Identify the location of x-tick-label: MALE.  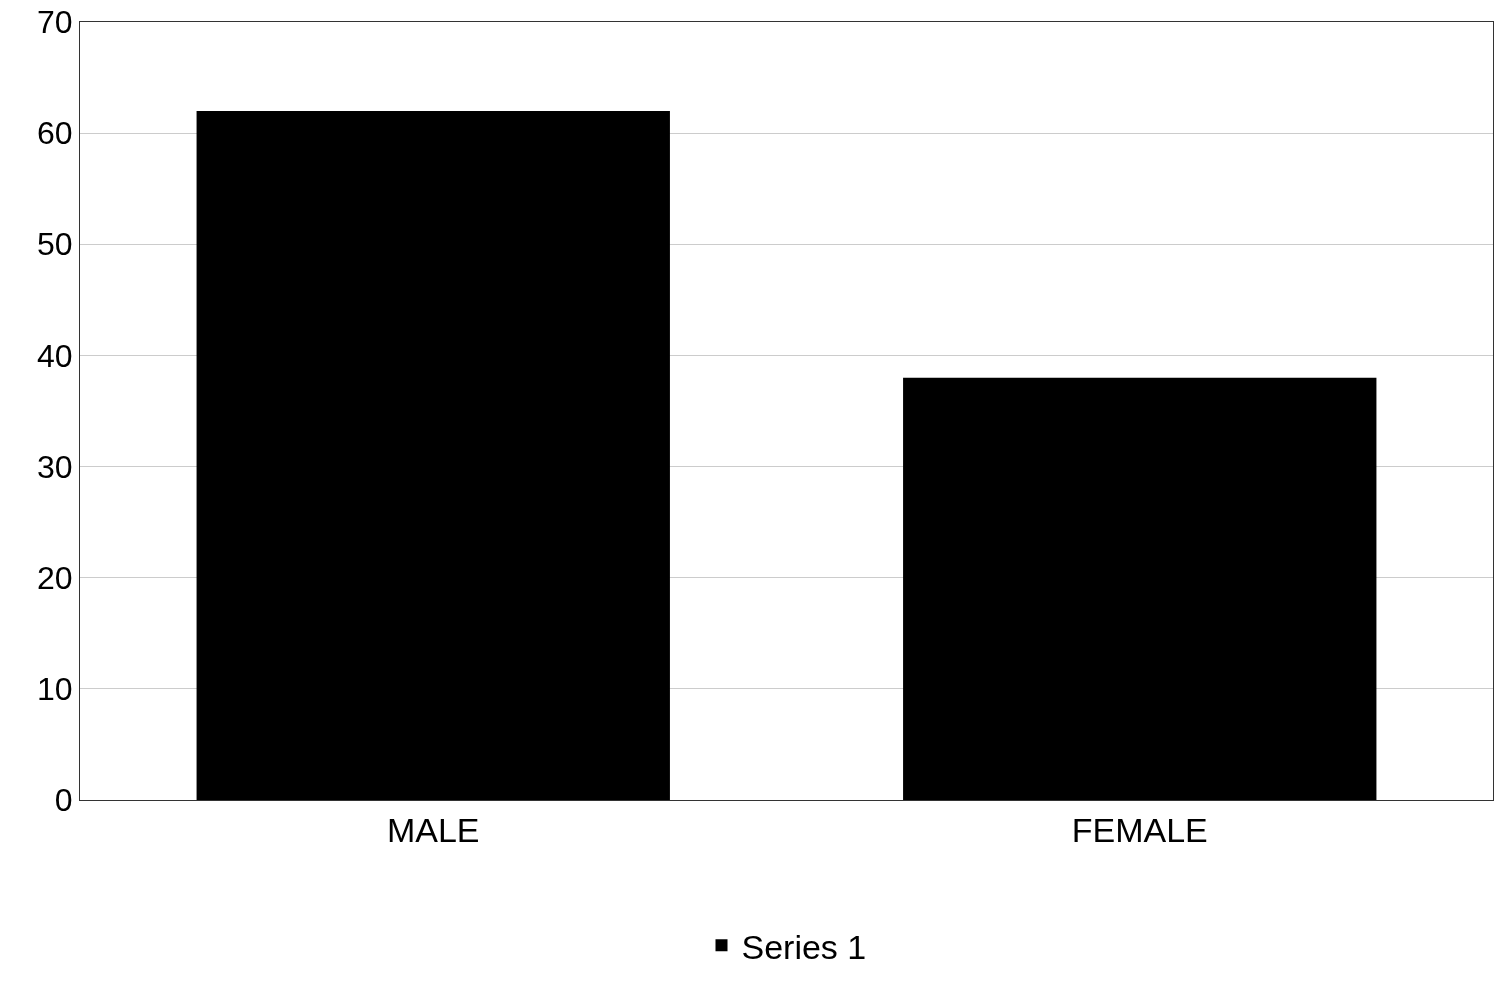
(433, 829).